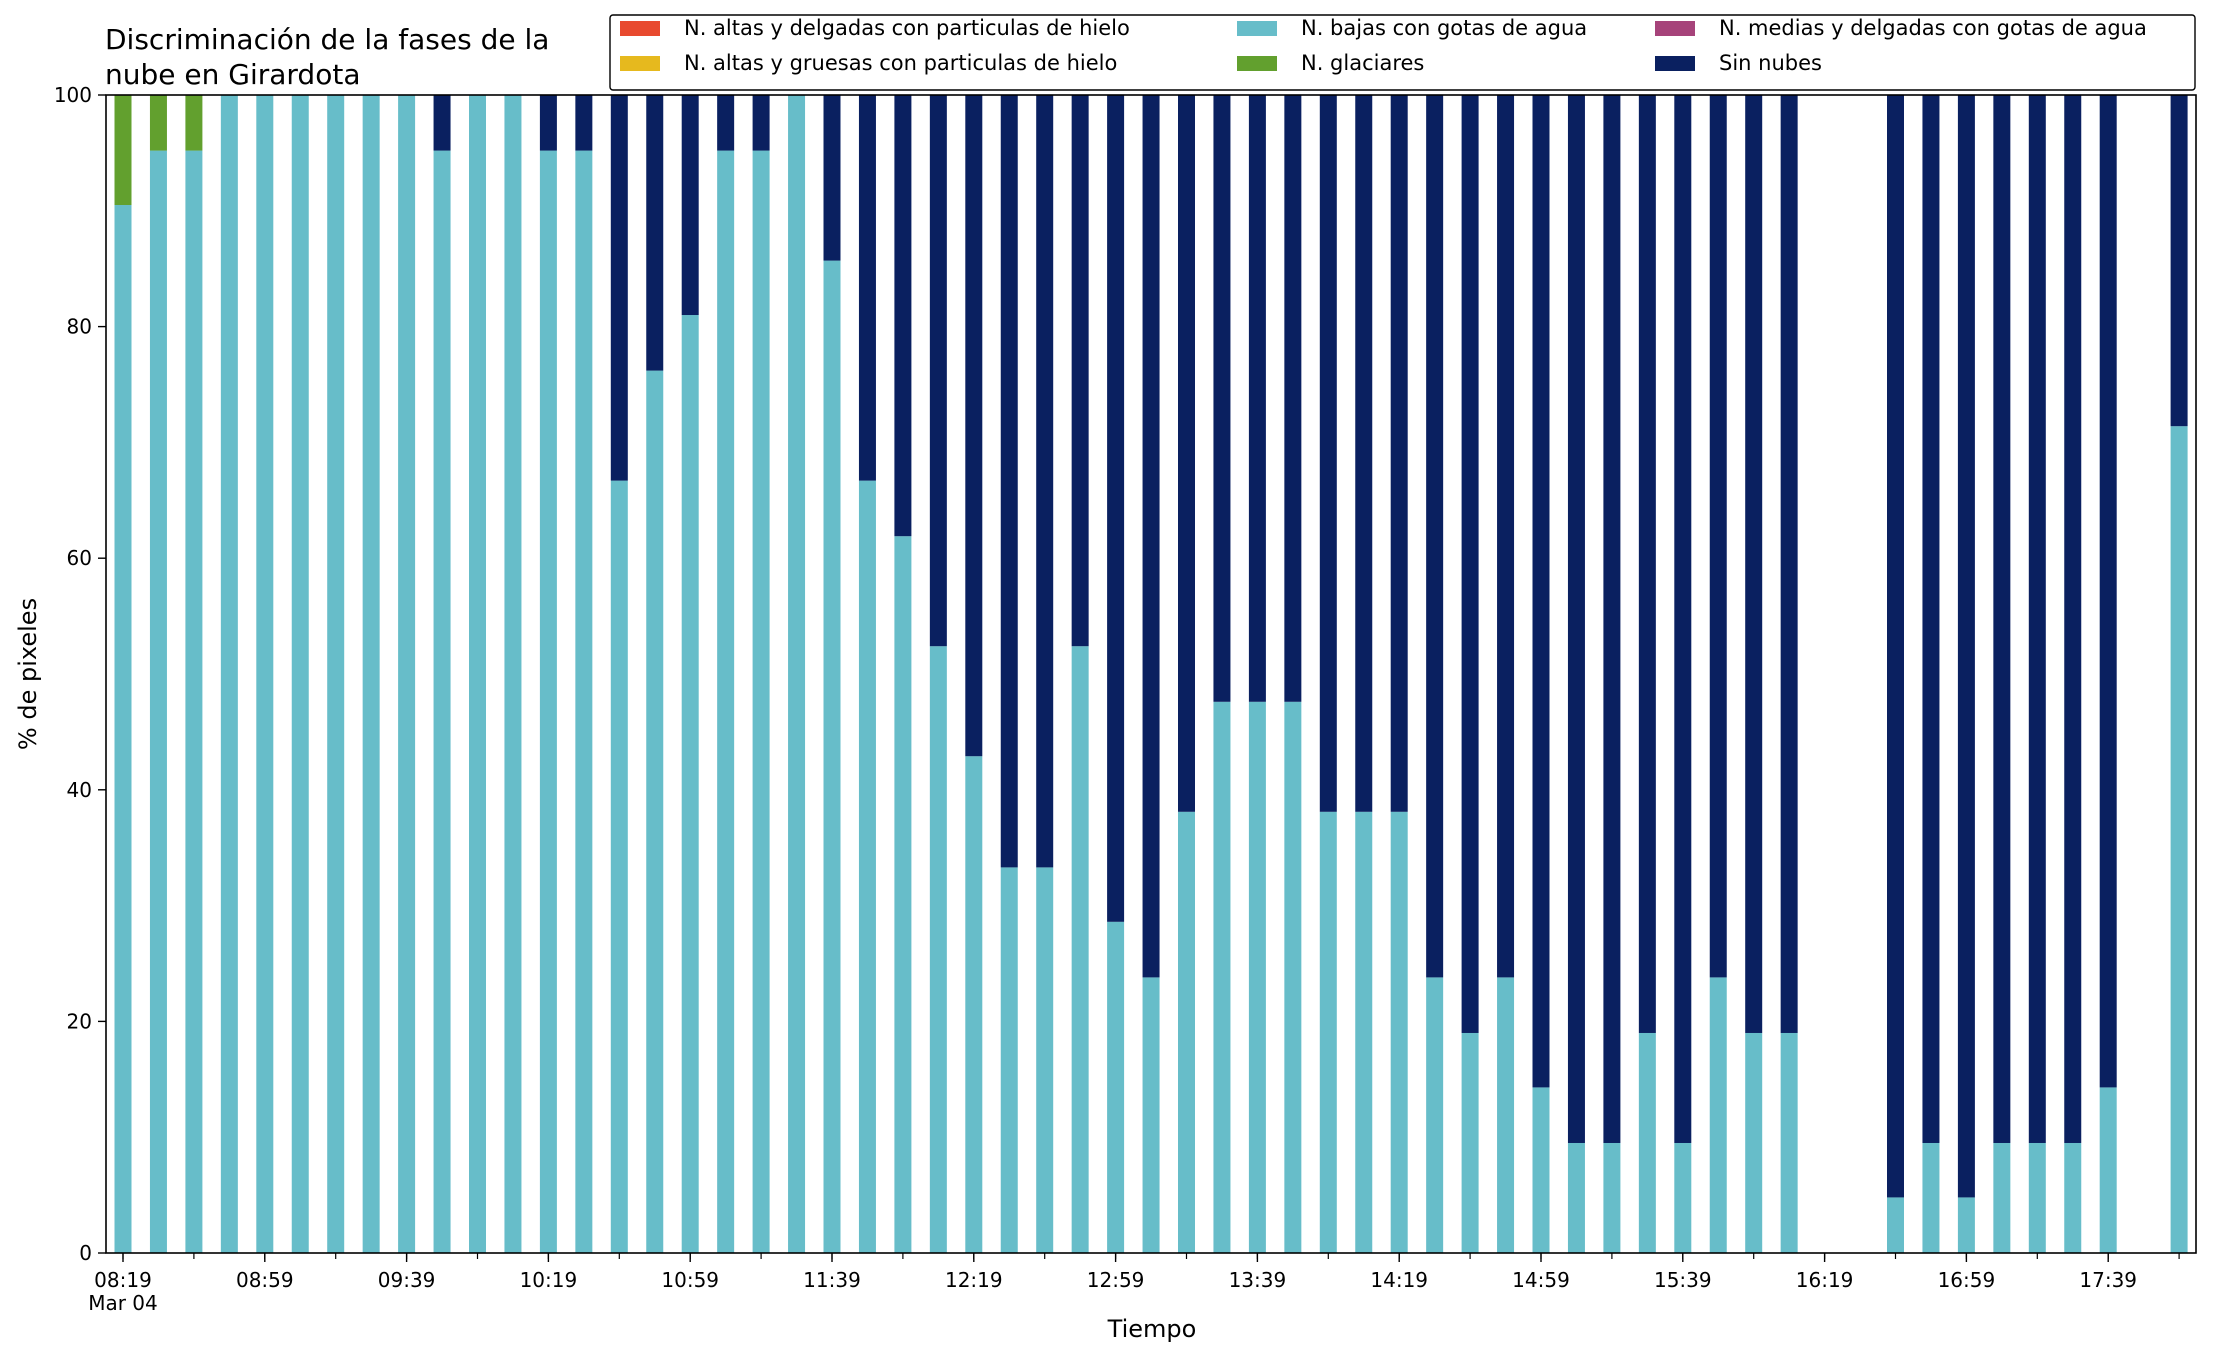 Image resolution: width=2216 pixels, height=1355 pixels. Describe the element at coordinates (1362, 63) in the screenshot. I see `legend-label: N. glaciares` at that location.